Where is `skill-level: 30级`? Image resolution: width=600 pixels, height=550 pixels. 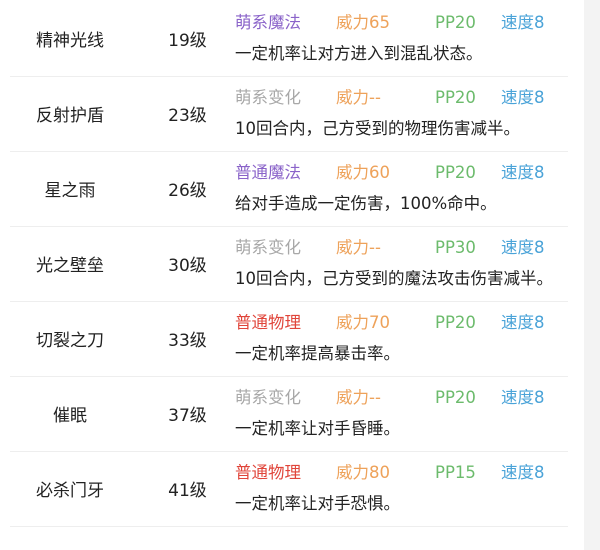 skill-level: 30级 is located at coordinates (187, 265).